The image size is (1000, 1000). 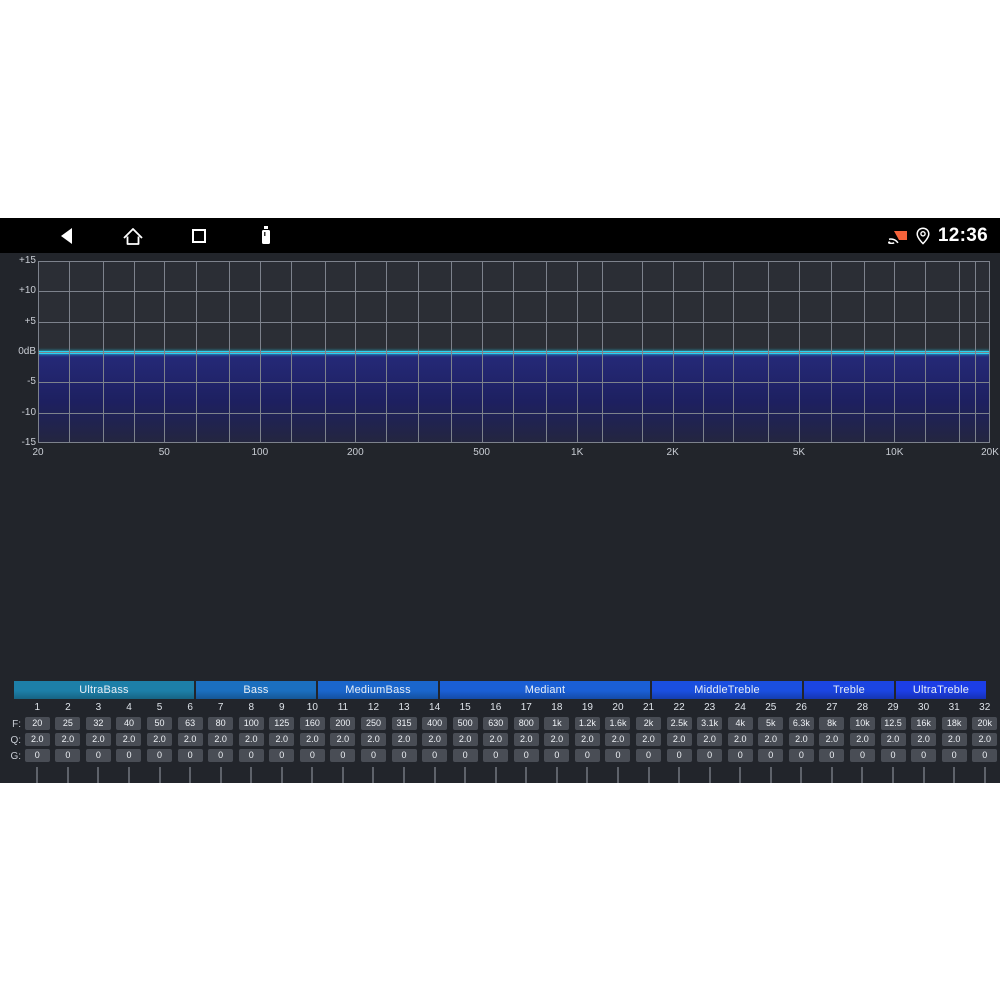 I want to click on band-frequency-chip: 80, so click(x=221, y=723).